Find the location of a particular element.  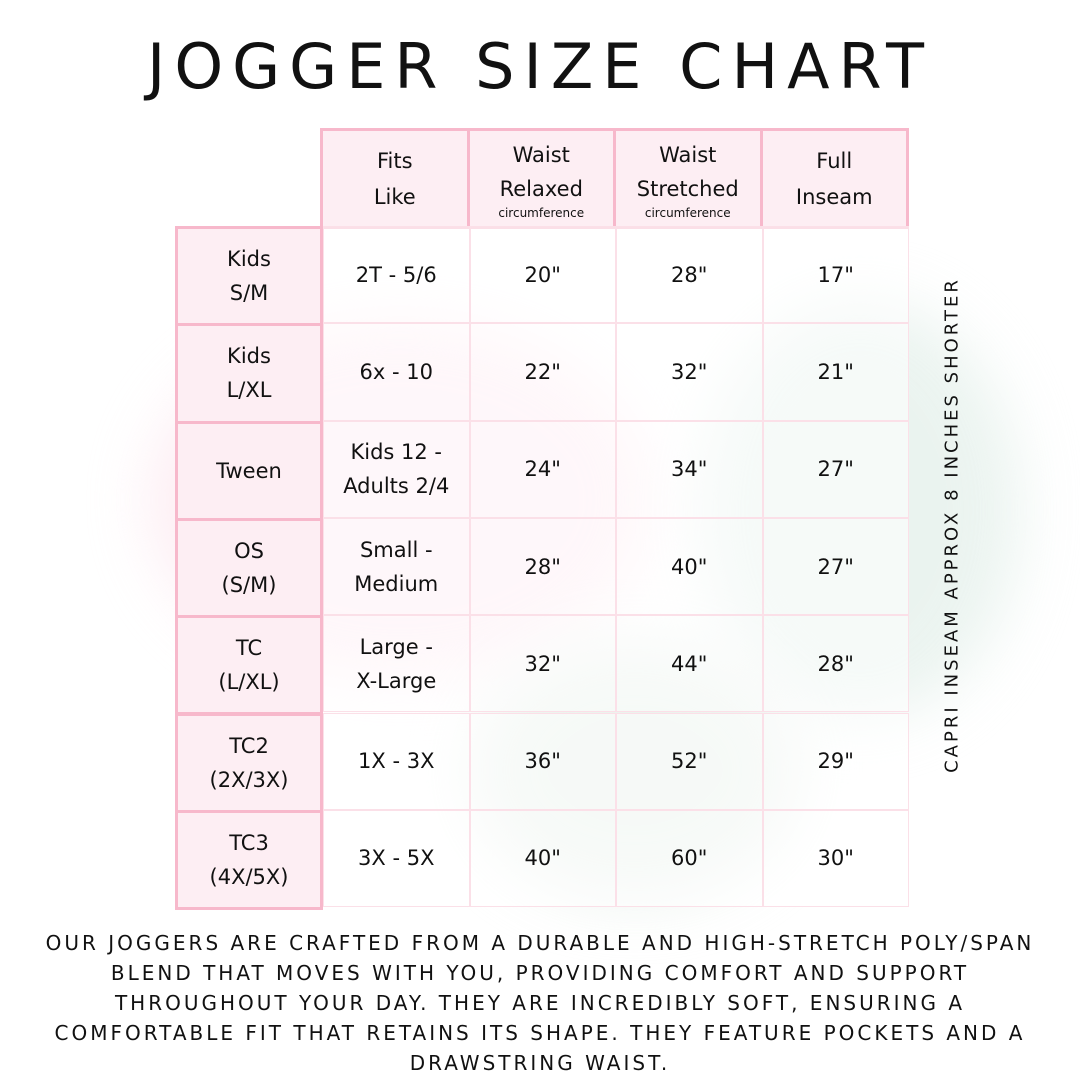

cell-text: TC3 is located at coordinates (249, 842).